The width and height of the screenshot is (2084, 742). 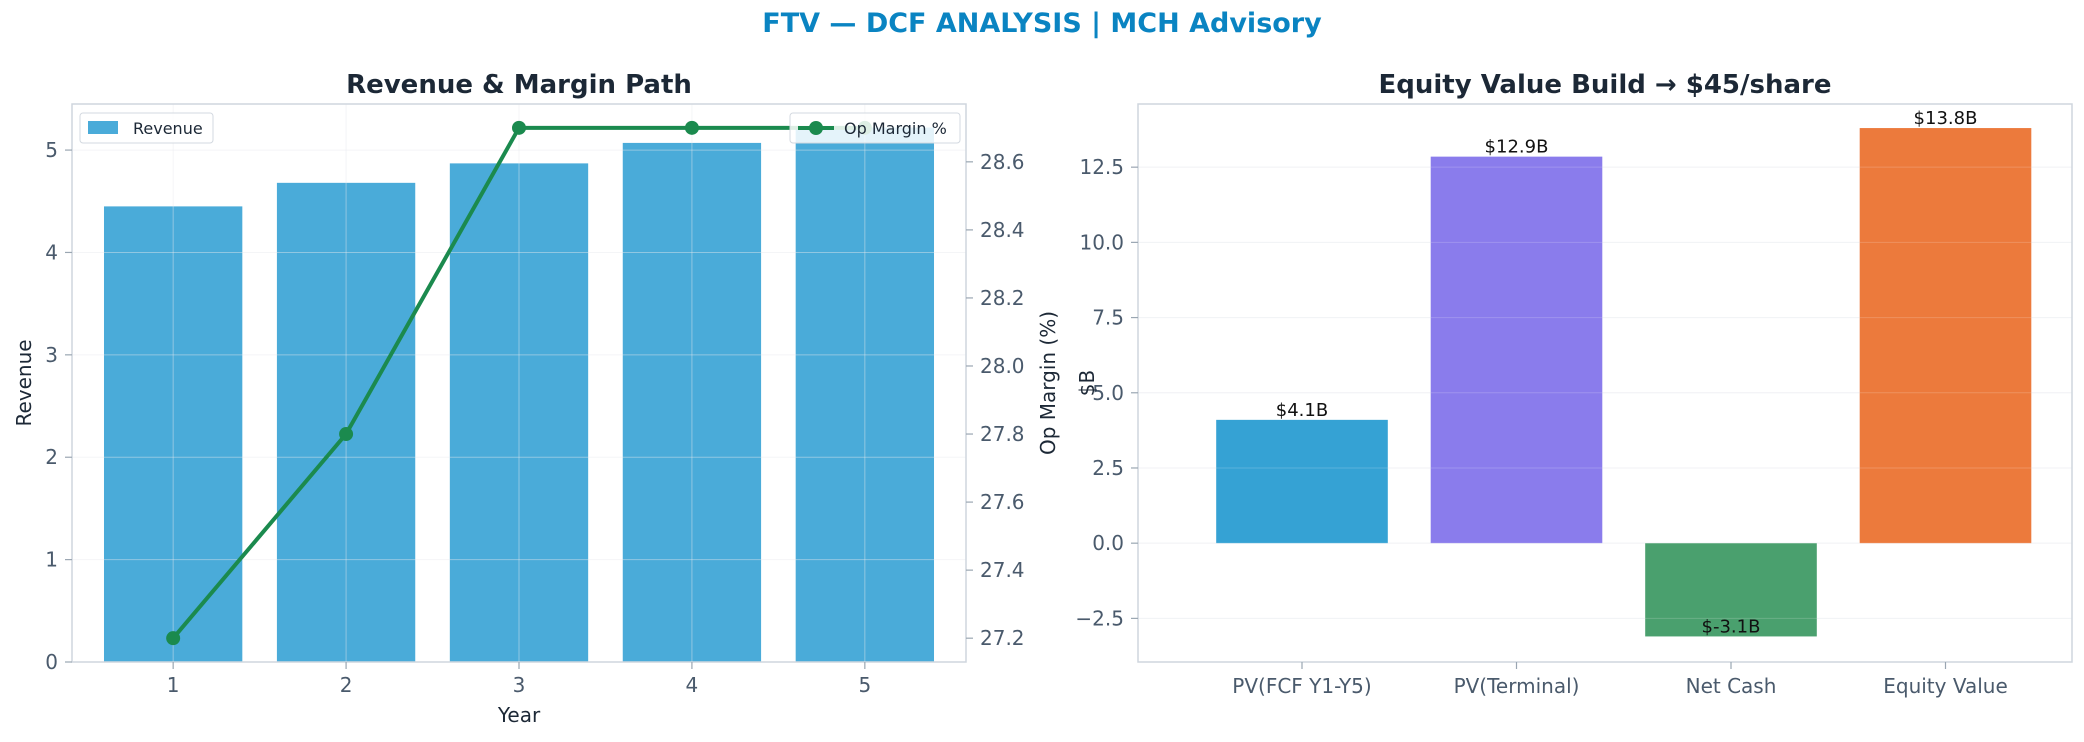 What do you see at coordinates (1108, 543) in the screenshot?
I see `right-chart-ytick-label: 0.0` at bounding box center [1108, 543].